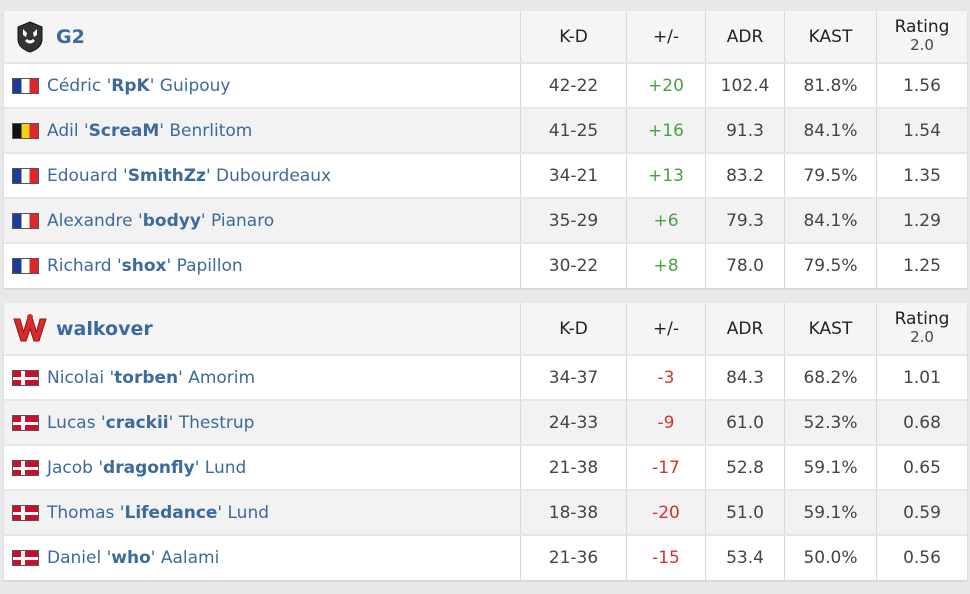 This screenshot has height=594, width=970. I want to click on table-header-row: walkover K-D +/- ADR KAST Rating 2.0, so click(485, 329).